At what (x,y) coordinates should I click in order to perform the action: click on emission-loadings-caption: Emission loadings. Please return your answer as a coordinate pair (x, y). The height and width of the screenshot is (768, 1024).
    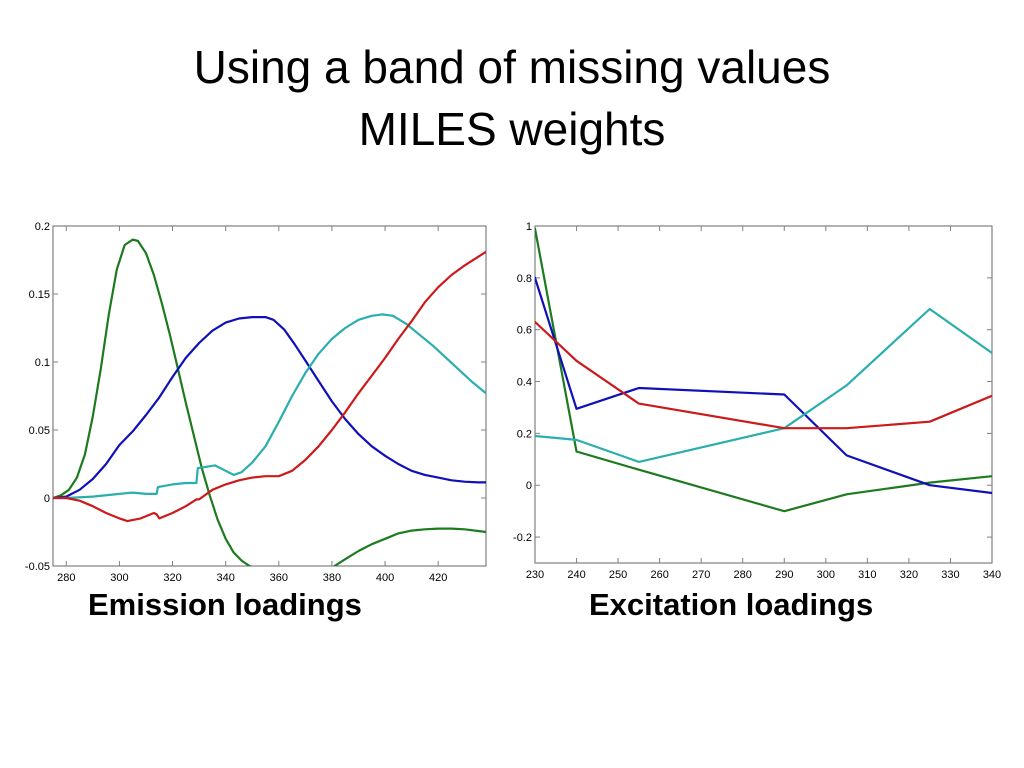
    Looking at the image, I should click on (225, 604).